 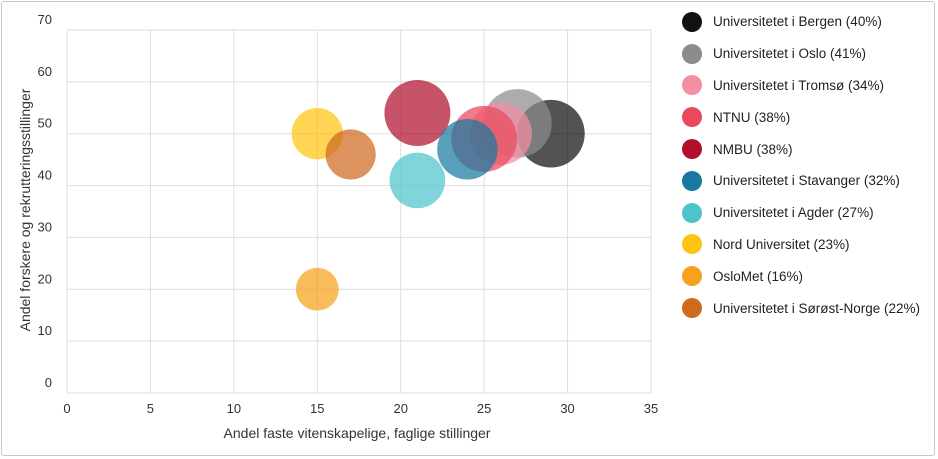 What do you see at coordinates (317, 408) in the screenshot?
I see `x-tick-label: 15` at bounding box center [317, 408].